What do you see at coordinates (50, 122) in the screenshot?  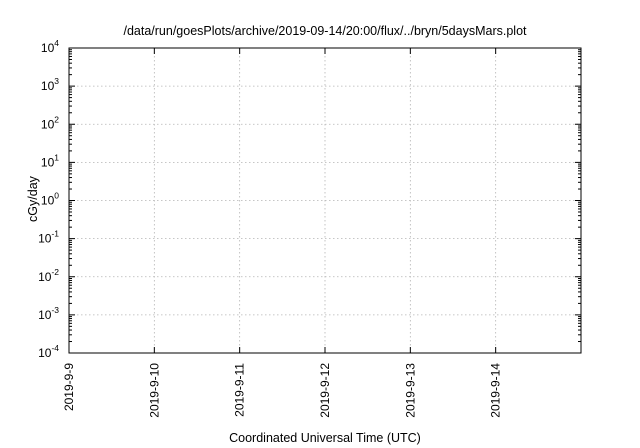 I see `y-tick-label: 10²` at bounding box center [50, 122].